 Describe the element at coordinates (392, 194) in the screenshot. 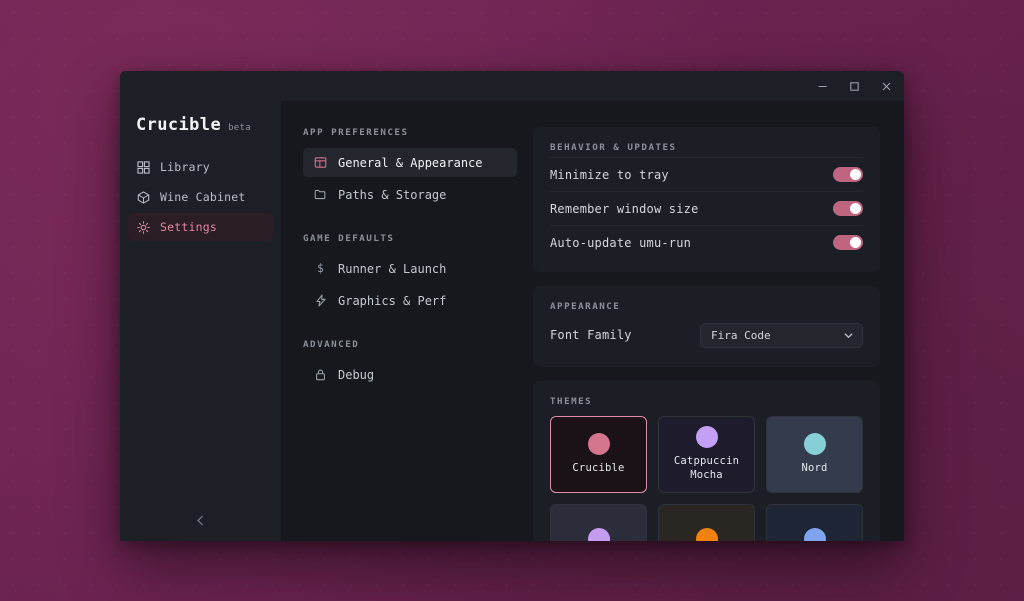

I see `settings-item-label: Paths & Storage` at that location.